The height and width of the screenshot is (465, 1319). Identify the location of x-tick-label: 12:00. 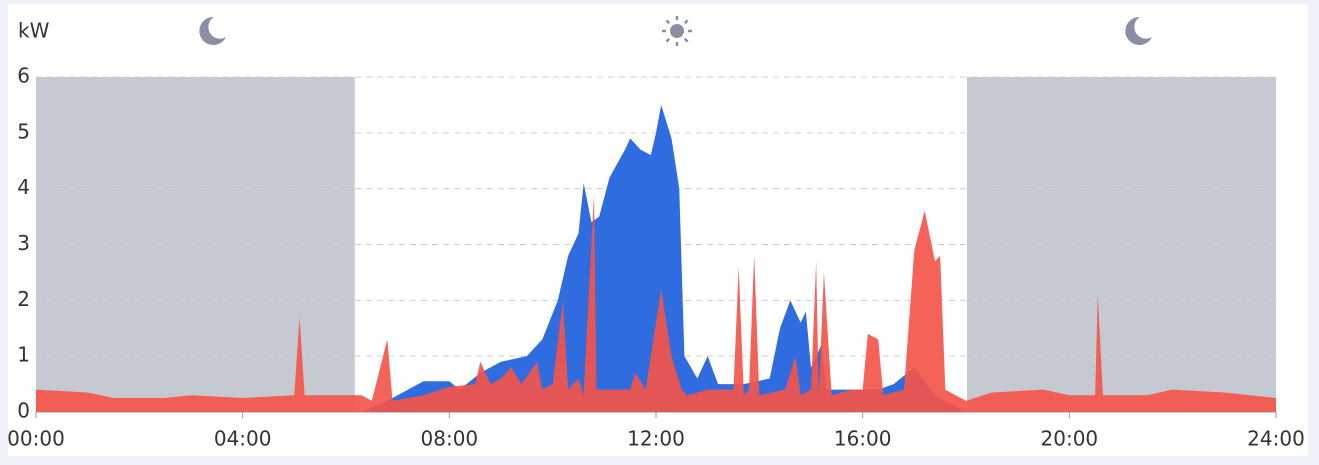
(656, 439).